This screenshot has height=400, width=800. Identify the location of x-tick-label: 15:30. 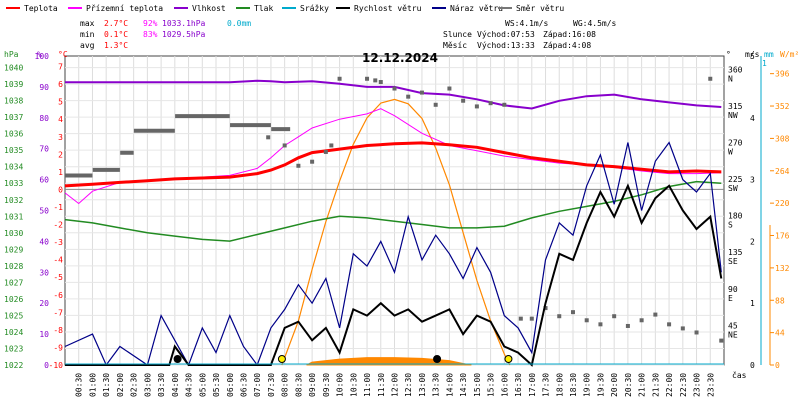
(491, 385).